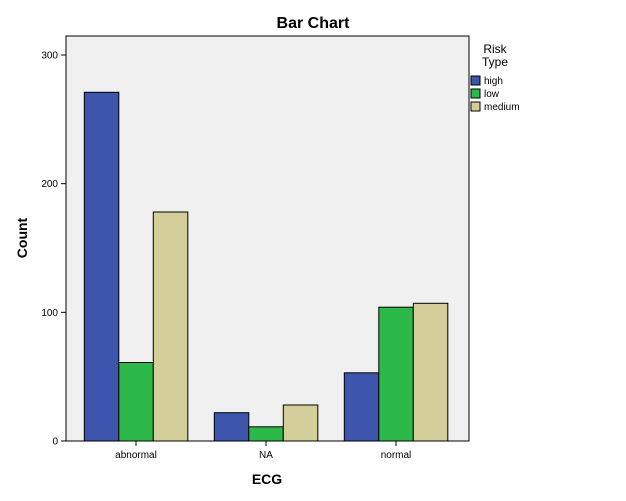 The height and width of the screenshot is (501, 626). What do you see at coordinates (300, 423) in the screenshot?
I see `bar-medium-NA` at bounding box center [300, 423].